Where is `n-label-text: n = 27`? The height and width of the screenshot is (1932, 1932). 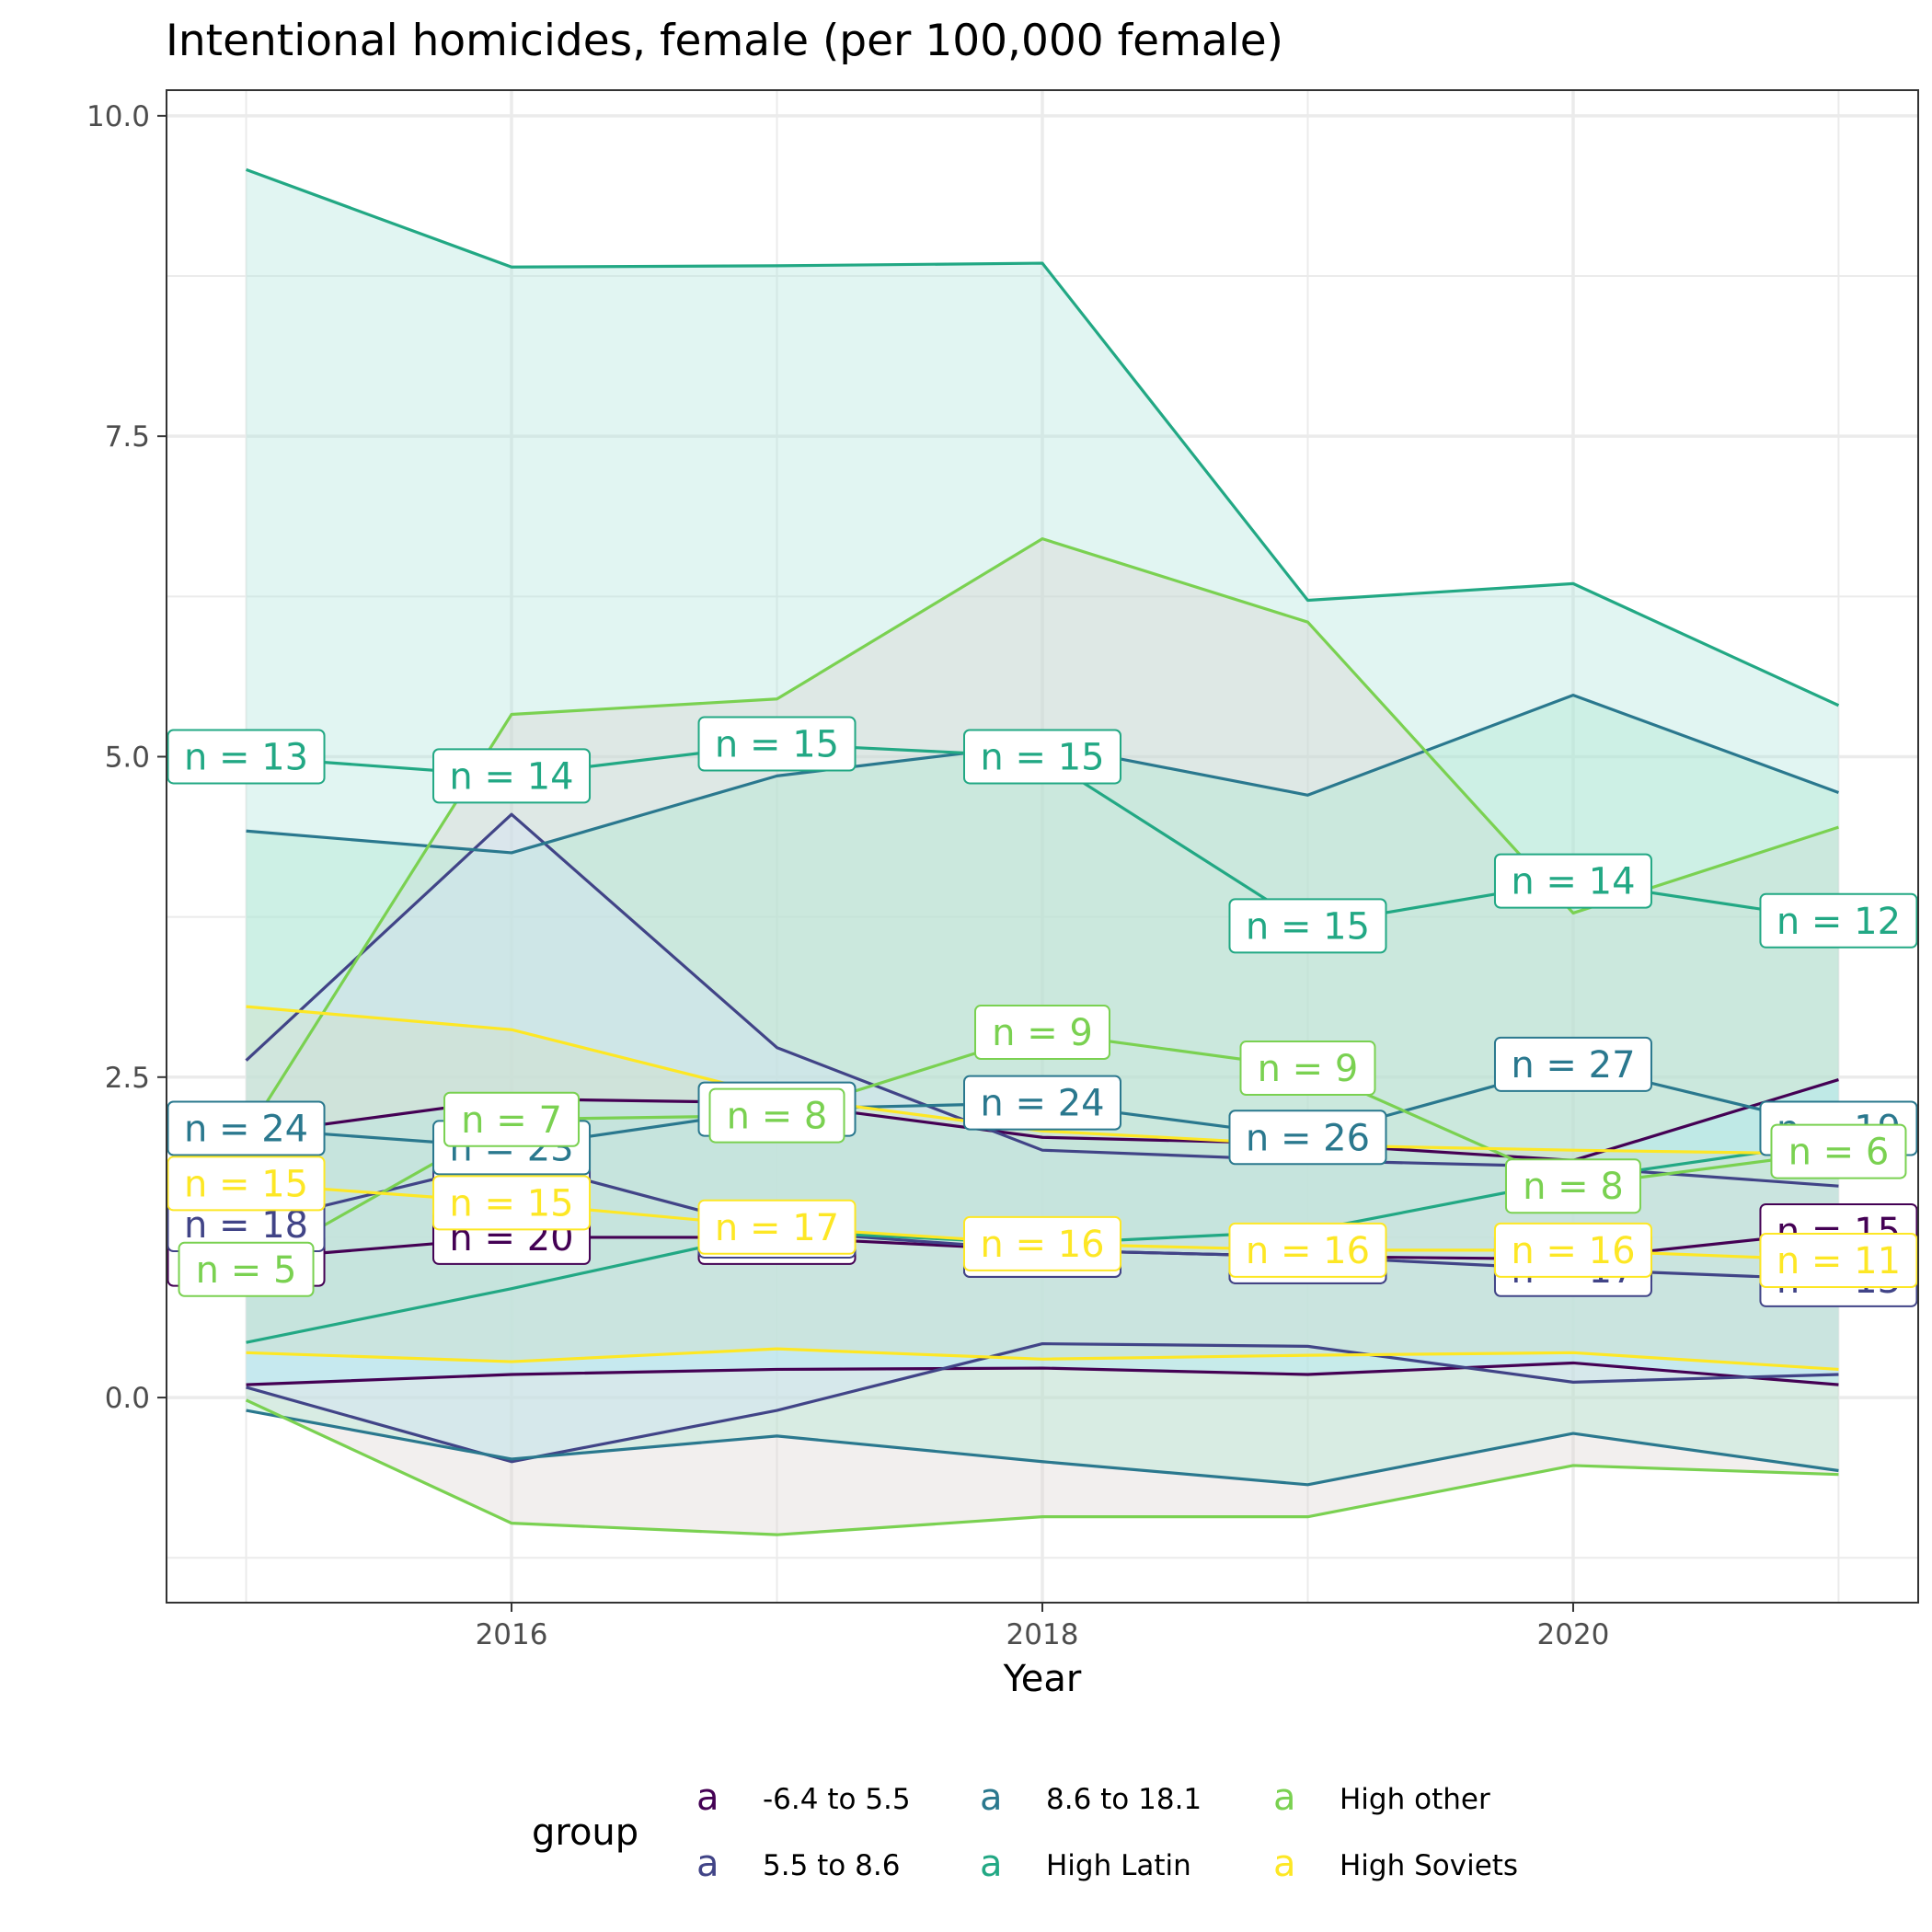
n-label-text: n = 27 is located at coordinates (1573, 1065).